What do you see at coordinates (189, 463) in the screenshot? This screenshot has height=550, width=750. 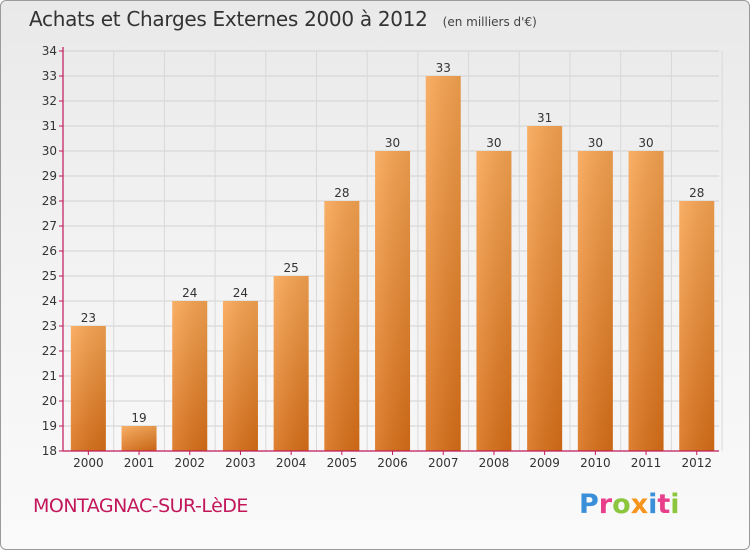 I see `x-tick-label: 2002` at bounding box center [189, 463].